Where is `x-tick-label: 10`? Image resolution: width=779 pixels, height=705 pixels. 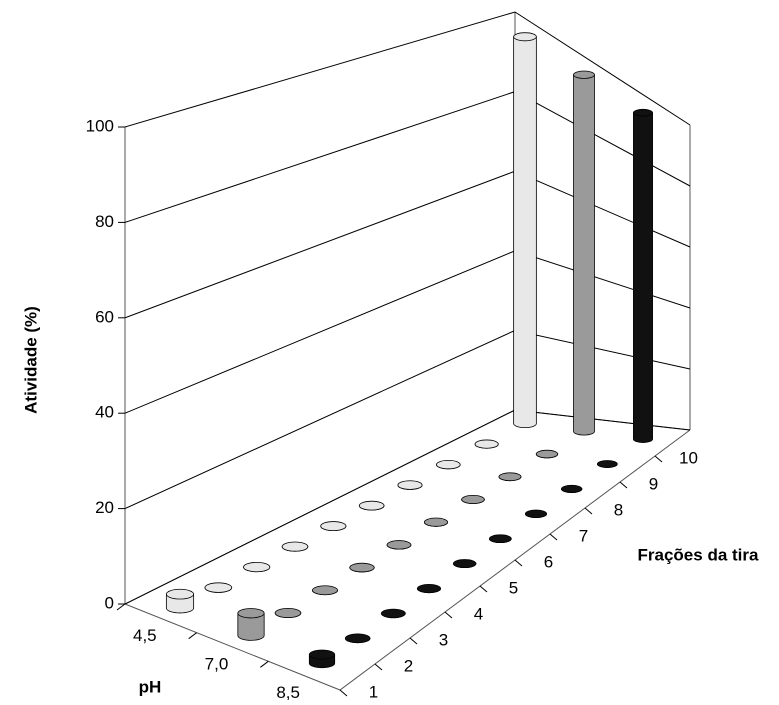
x-tick-label: 10 is located at coordinates (688, 457).